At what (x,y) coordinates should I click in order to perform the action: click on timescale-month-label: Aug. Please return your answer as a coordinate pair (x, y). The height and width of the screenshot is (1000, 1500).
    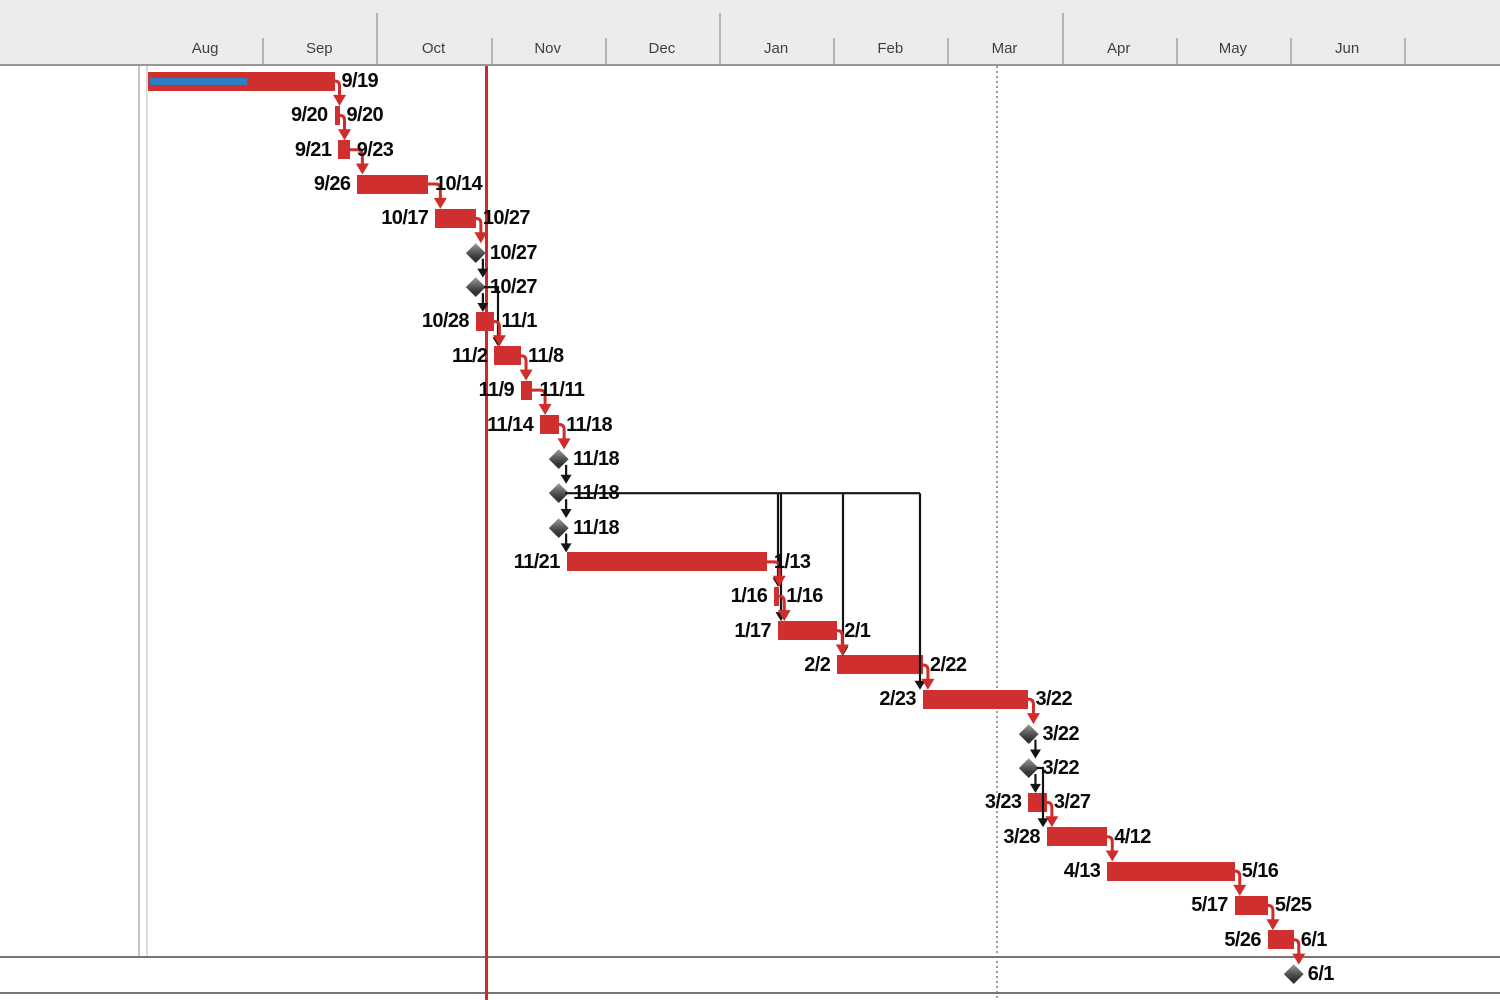
    Looking at the image, I should click on (205, 48).